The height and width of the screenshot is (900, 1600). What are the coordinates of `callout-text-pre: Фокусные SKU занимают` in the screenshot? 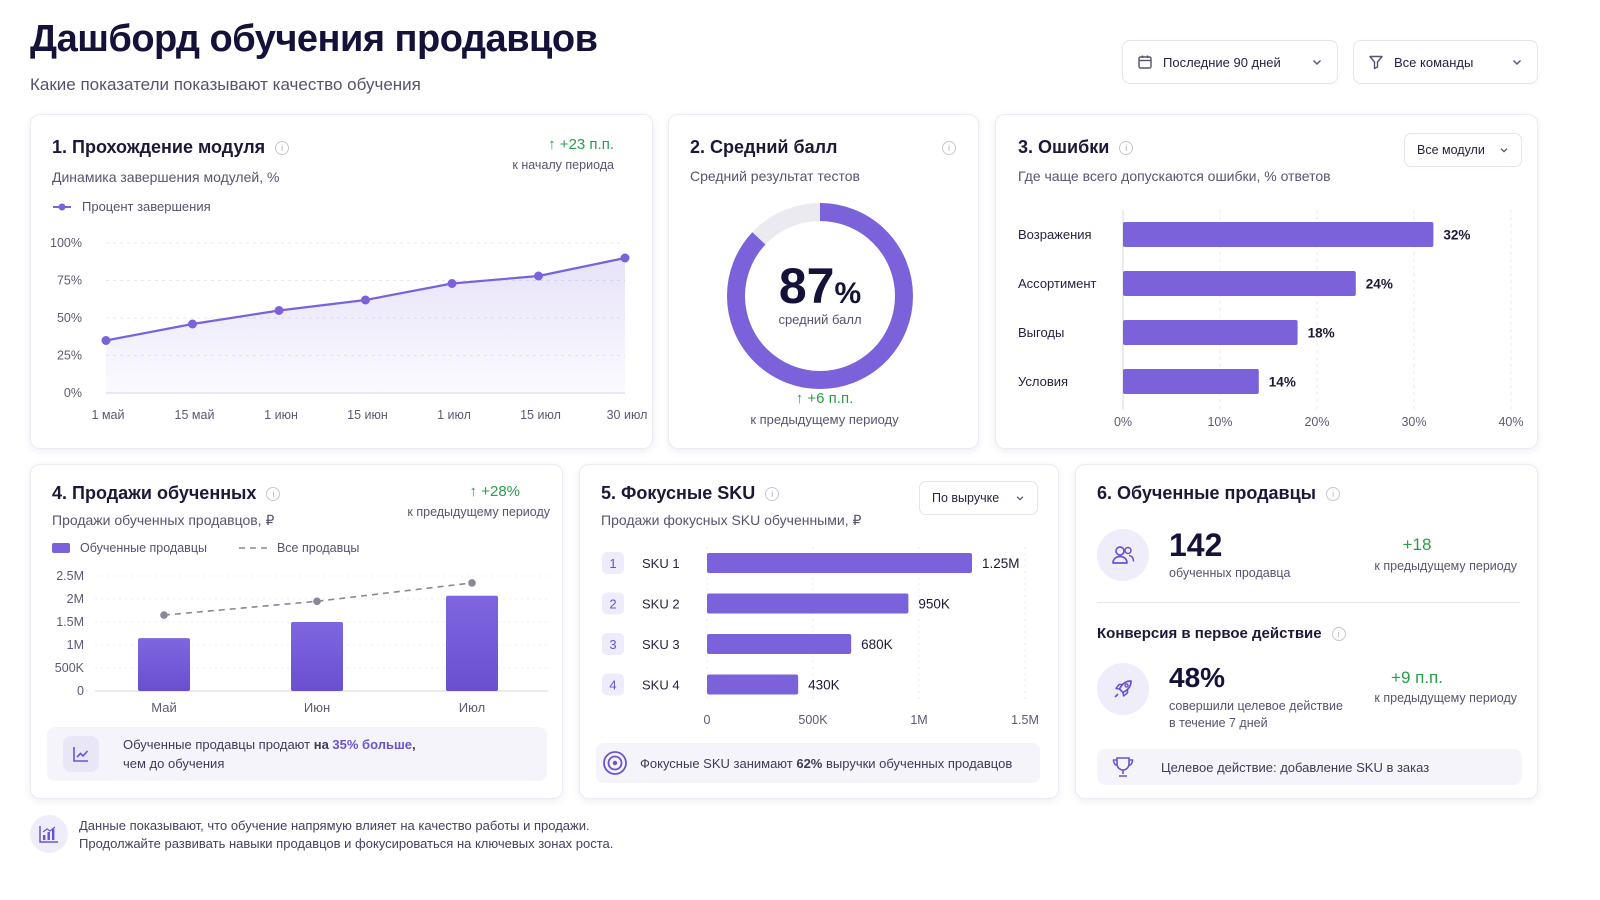 It's located at (718, 763).